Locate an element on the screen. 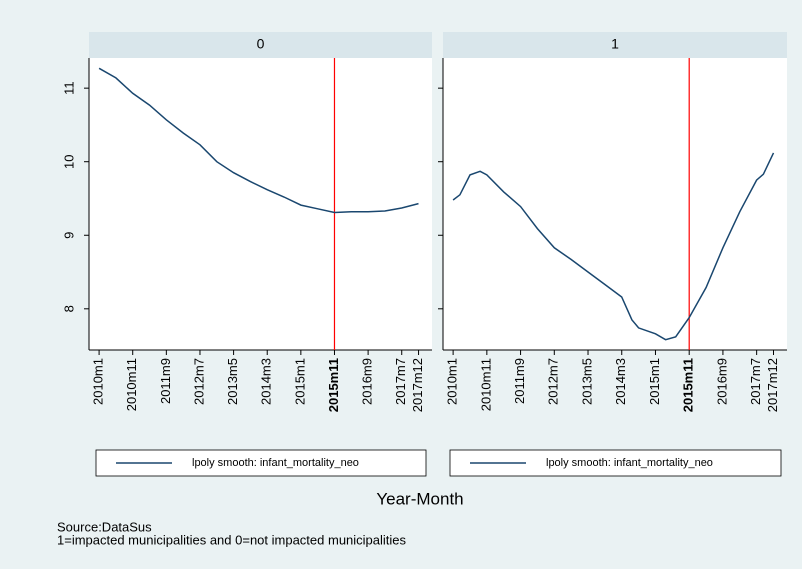  panel-title: 0 is located at coordinates (261, 44).